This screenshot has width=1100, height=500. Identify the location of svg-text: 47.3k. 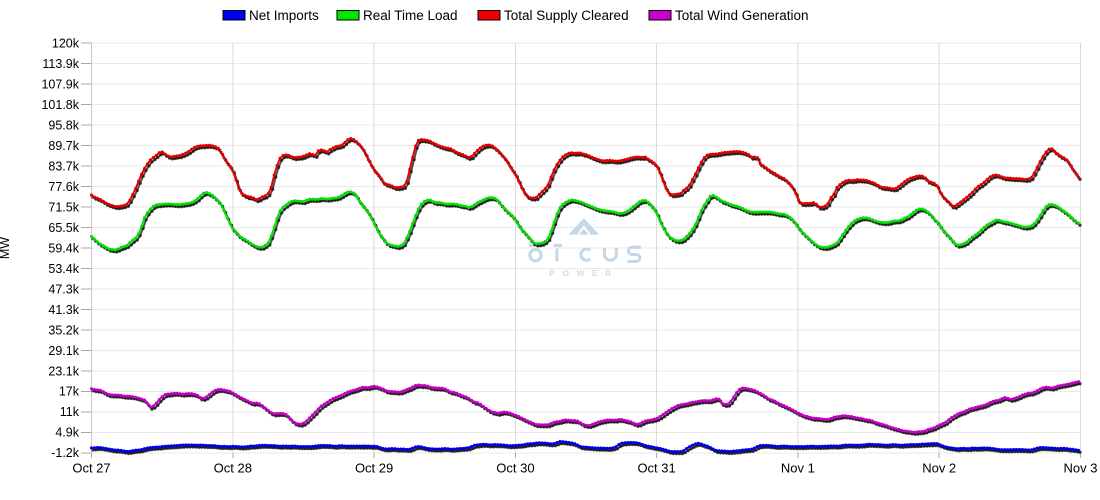
(63, 289).